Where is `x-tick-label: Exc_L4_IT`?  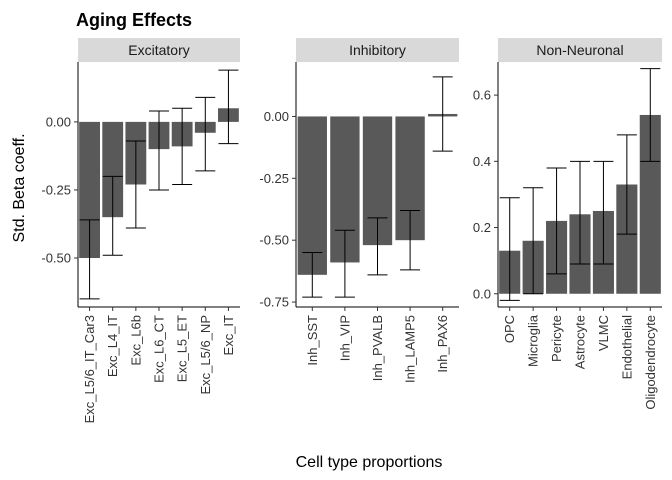 x-tick-label: Exc_L4_IT is located at coordinates (112, 346).